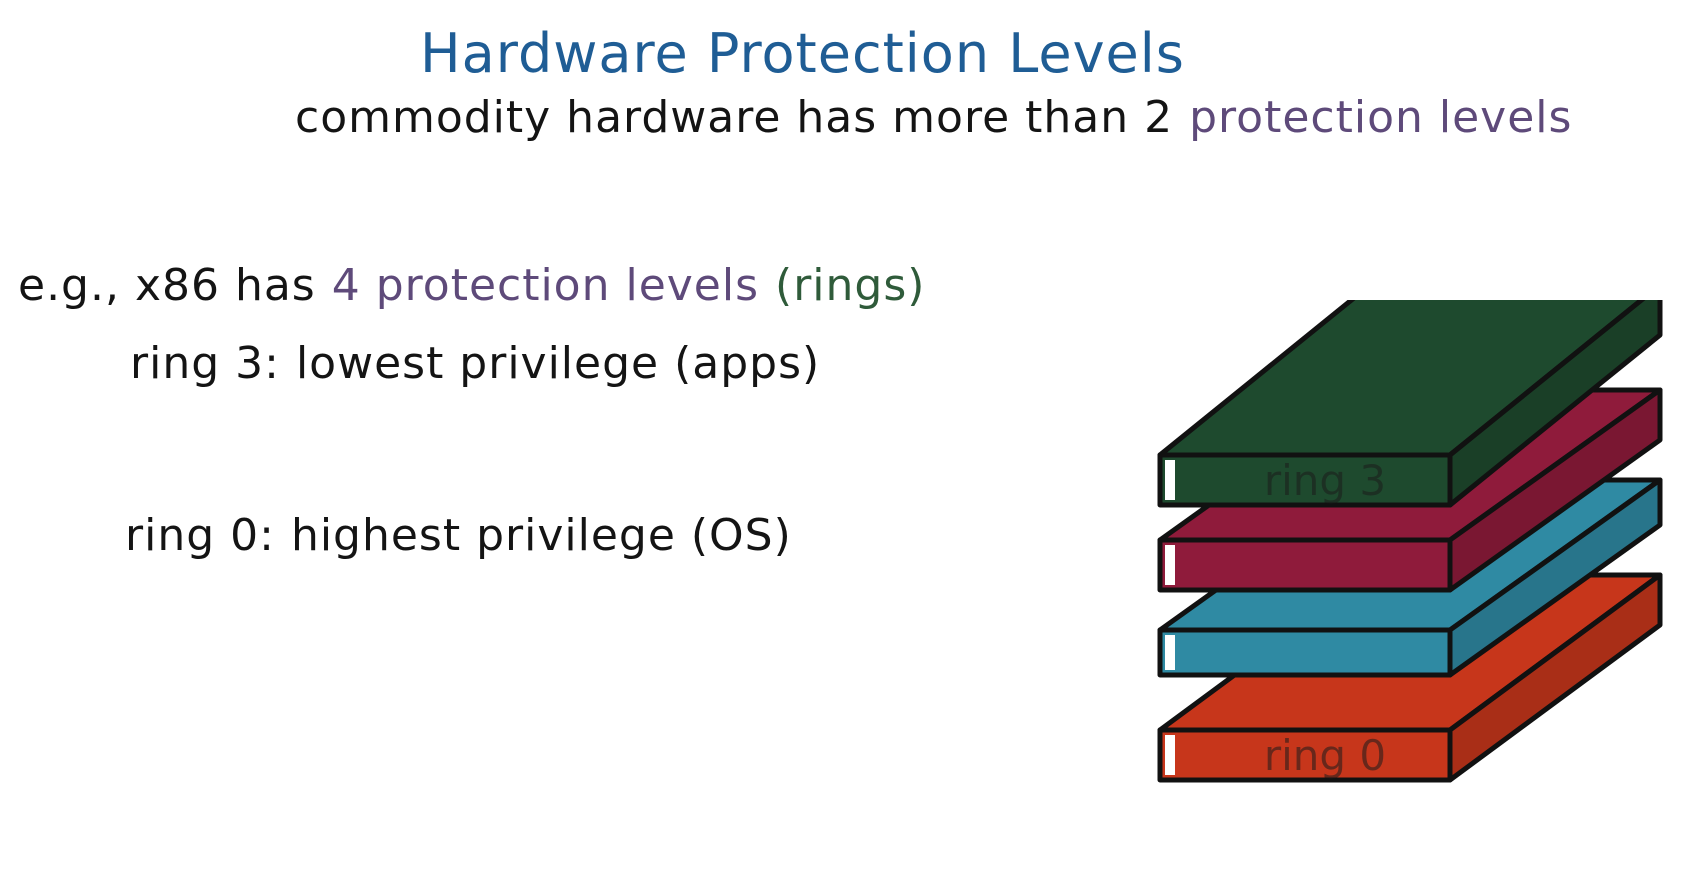  Describe the element at coordinates (1410, 404) in the screenshot. I see `ring-layer: ring 3` at that location.